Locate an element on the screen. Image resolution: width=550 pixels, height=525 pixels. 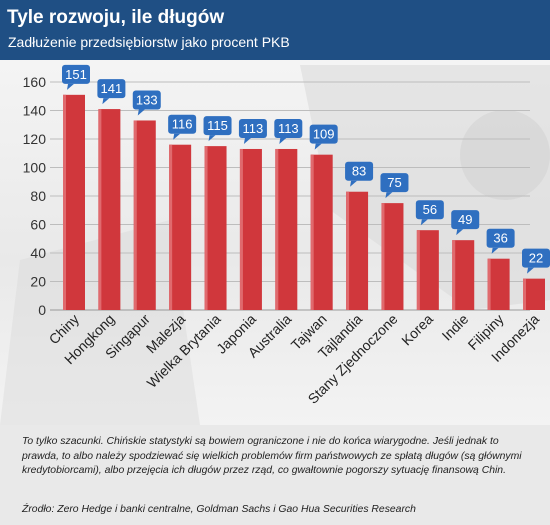
value-label-text: 36 is located at coordinates (500, 238).